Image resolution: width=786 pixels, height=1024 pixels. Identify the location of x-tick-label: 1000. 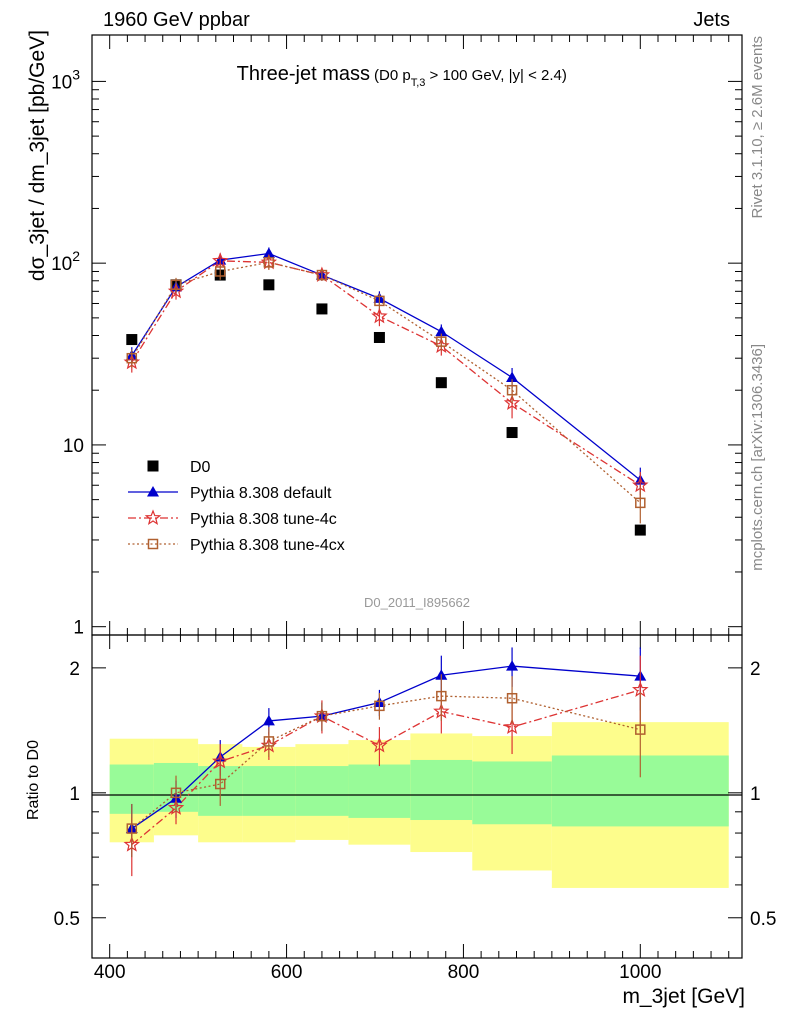
(640, 972).